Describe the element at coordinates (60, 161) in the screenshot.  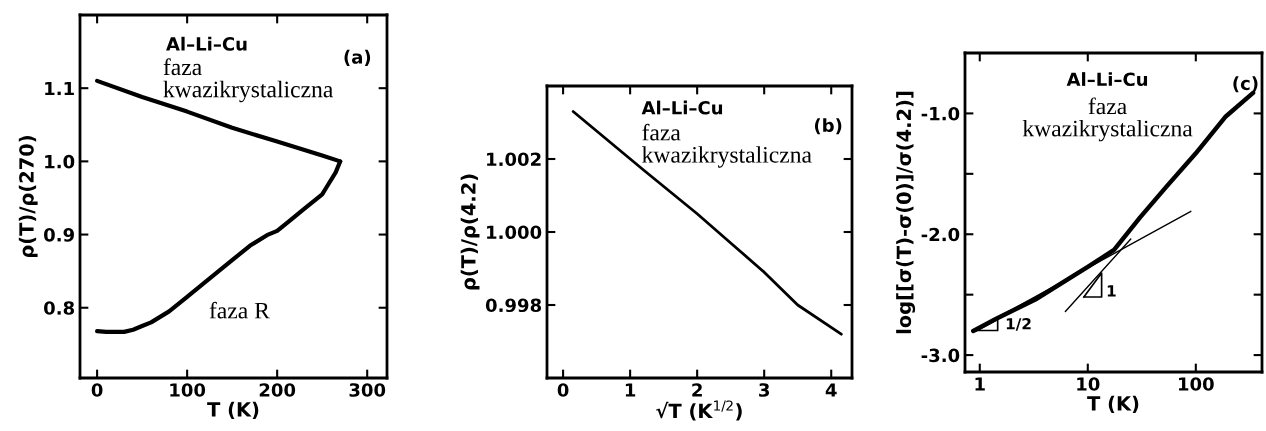
I see `y-tick-label: 1.0` at that location.